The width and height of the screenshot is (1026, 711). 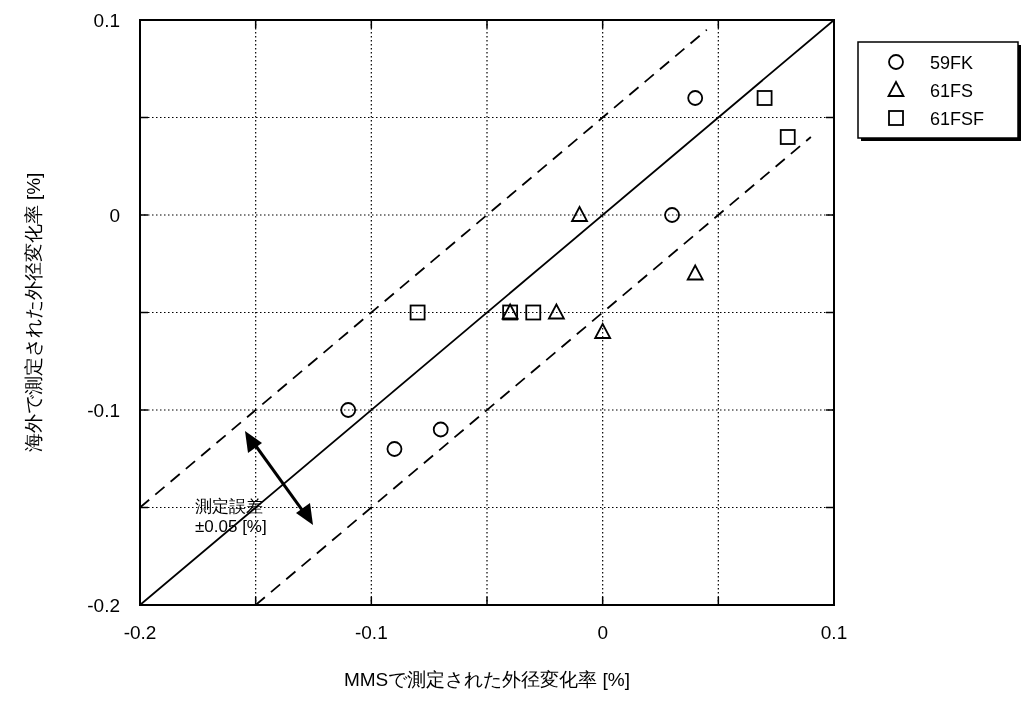 What do you see at coordinates (952, 91) in the screenshot?
I see `legend-label: 61FS` at bounding box center [952, 91].